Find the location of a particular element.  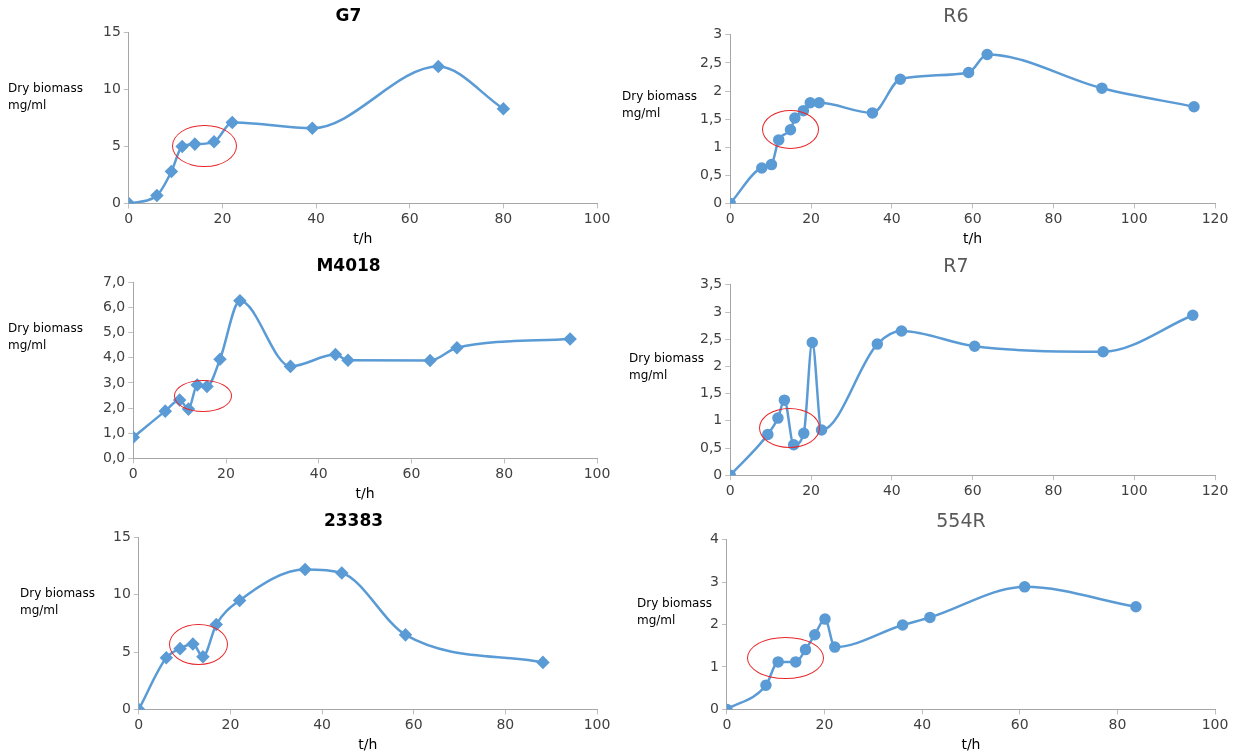

y-tick-label: 6,0 is located at coordinates (114, 306).